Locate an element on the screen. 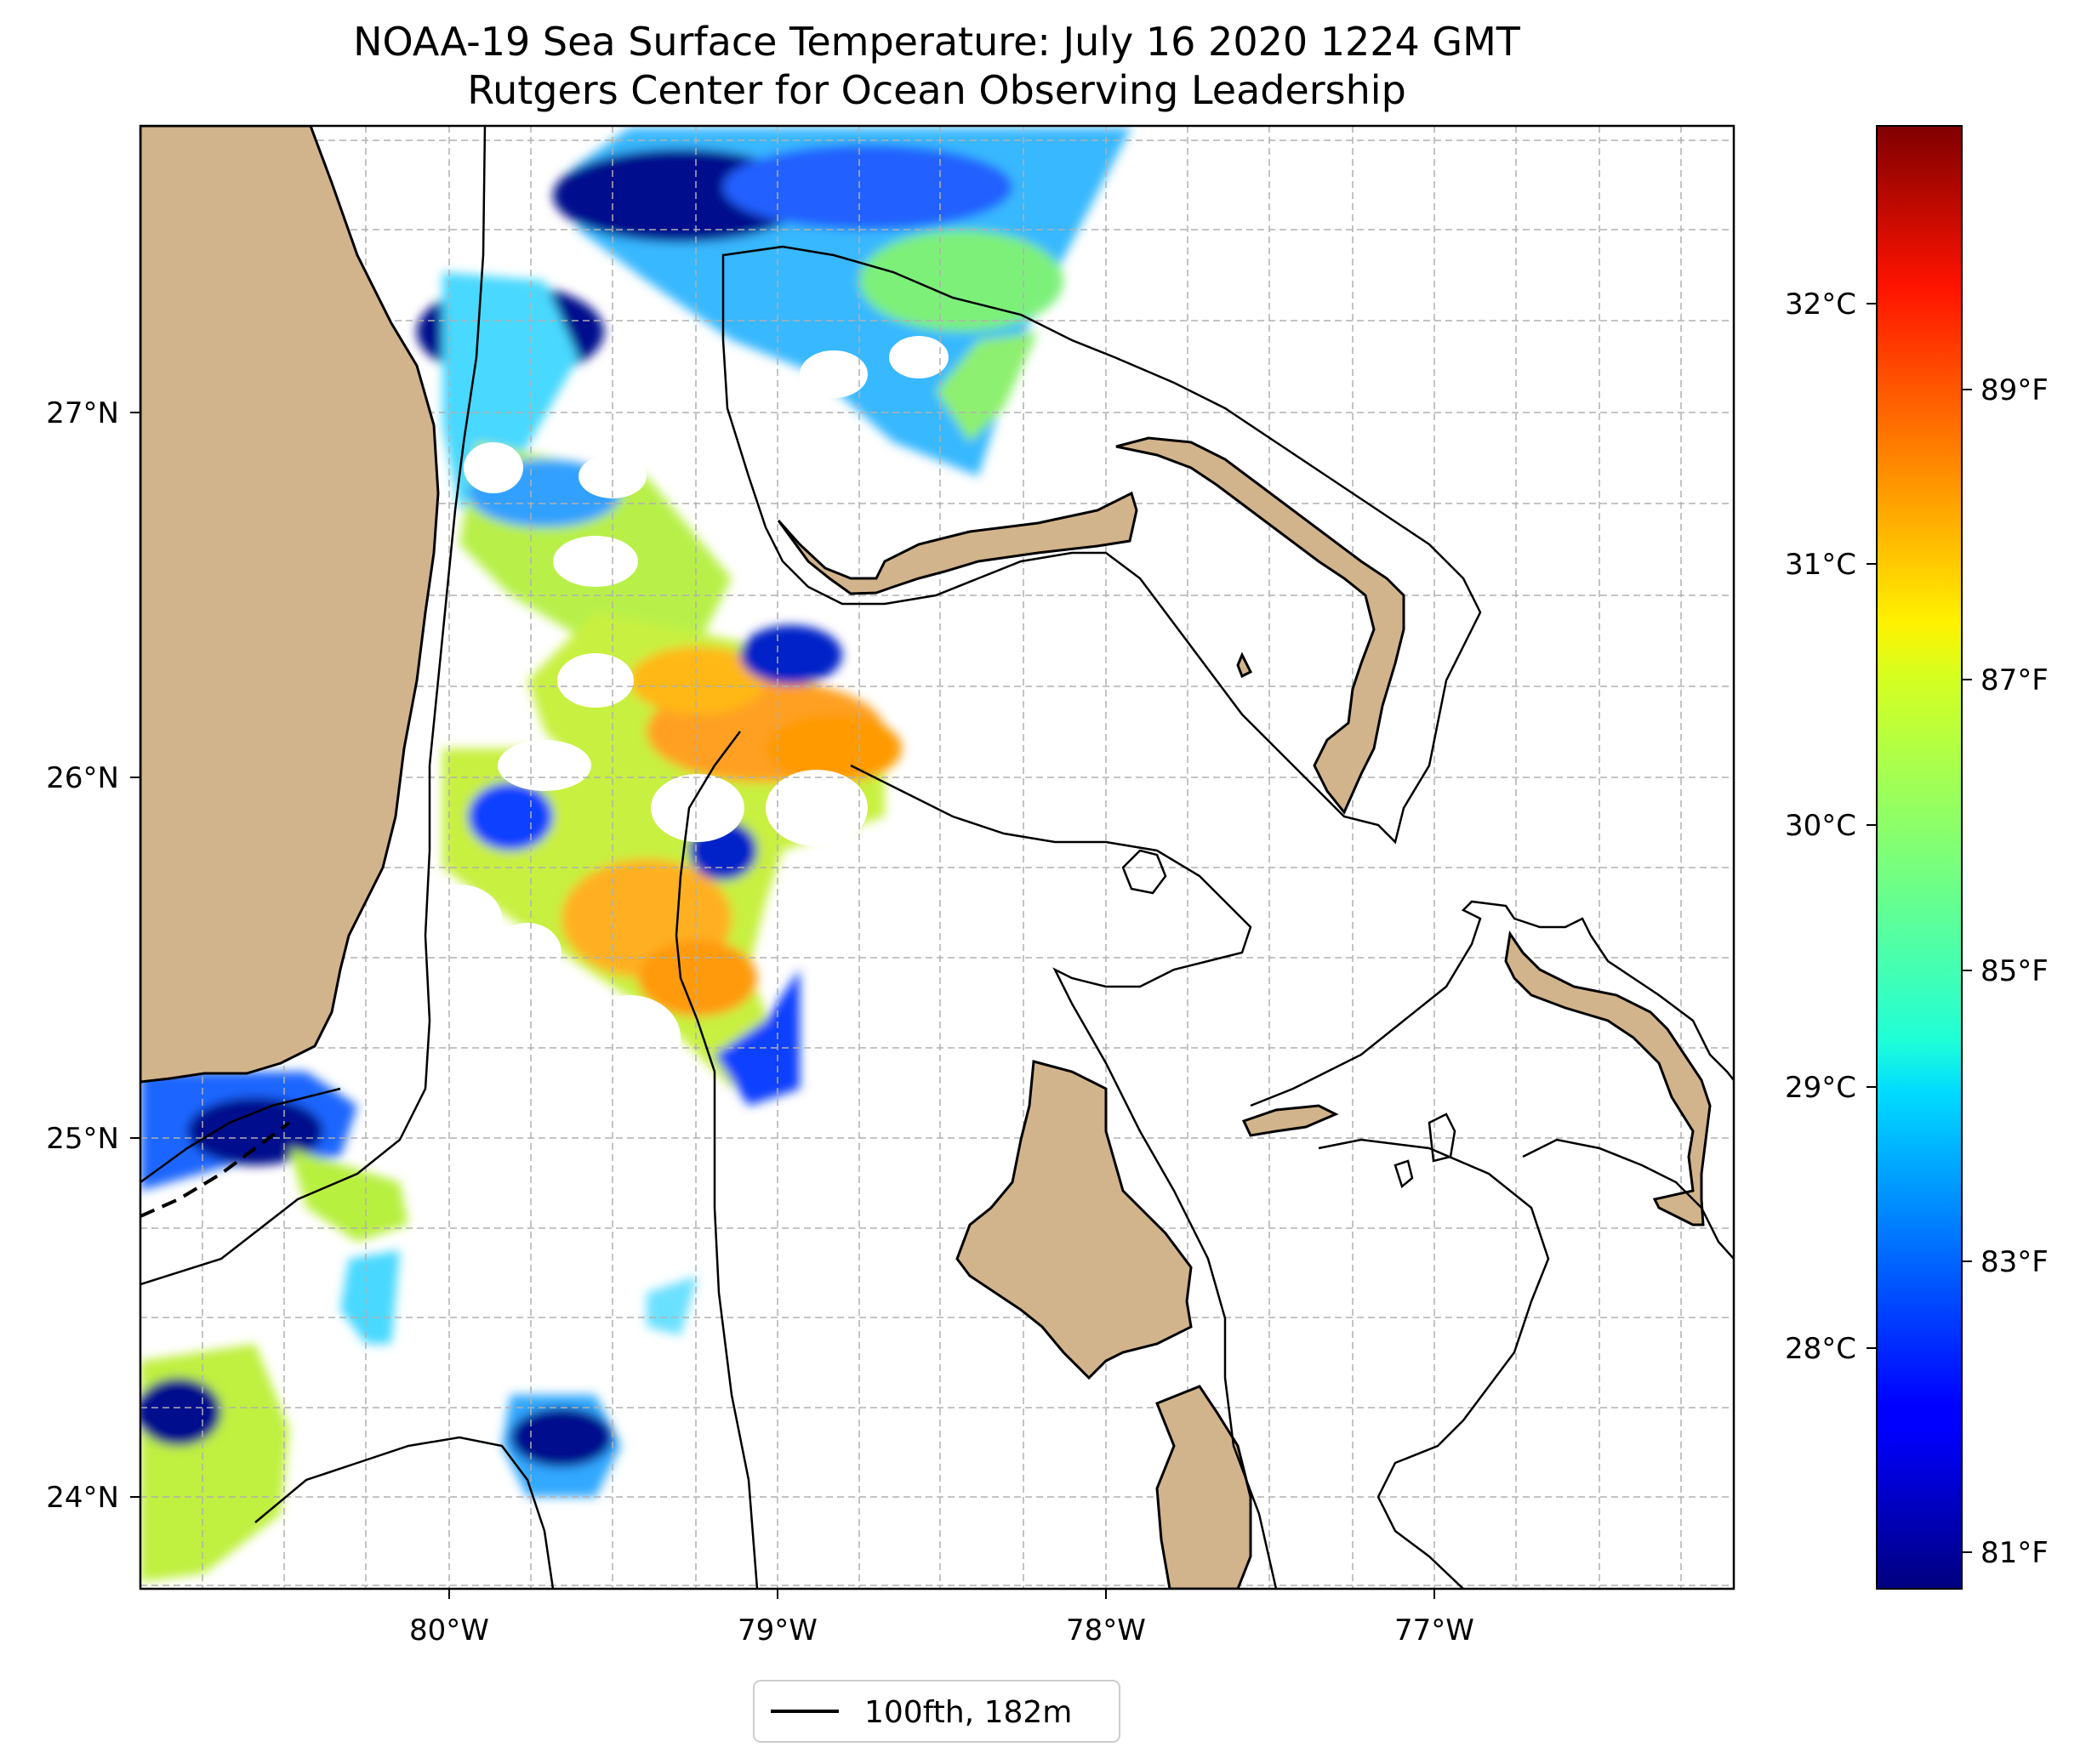  colorbar-fahrenheit-label: 87°F is located at coordinates (2015, 680).